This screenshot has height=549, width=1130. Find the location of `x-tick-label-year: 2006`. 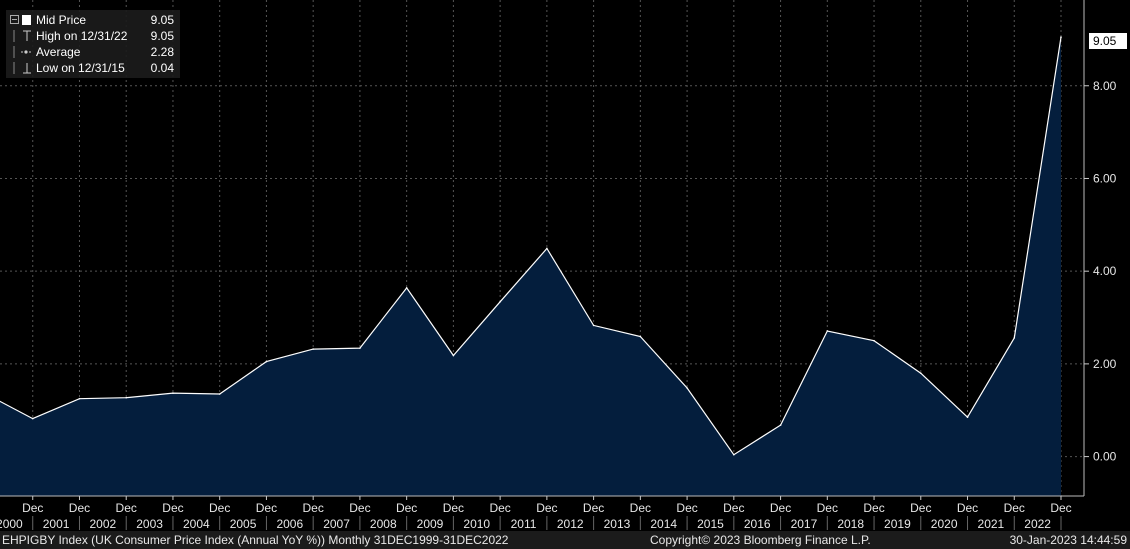

x-tick-label-year: 2006 is located at coordinates (289, 524).